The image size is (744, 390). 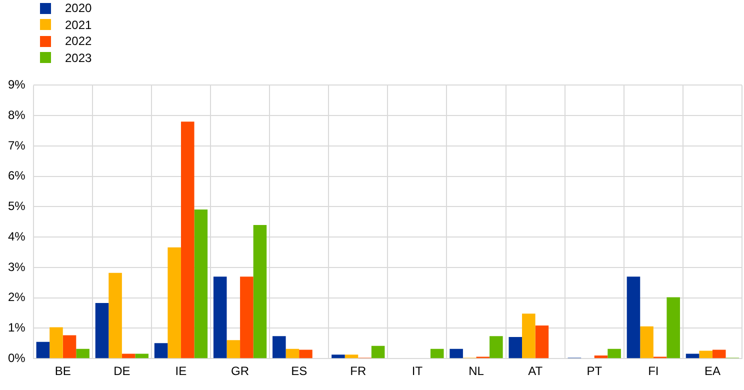 I want to click on x-tick-label: IE, so click(x=181, y=371).